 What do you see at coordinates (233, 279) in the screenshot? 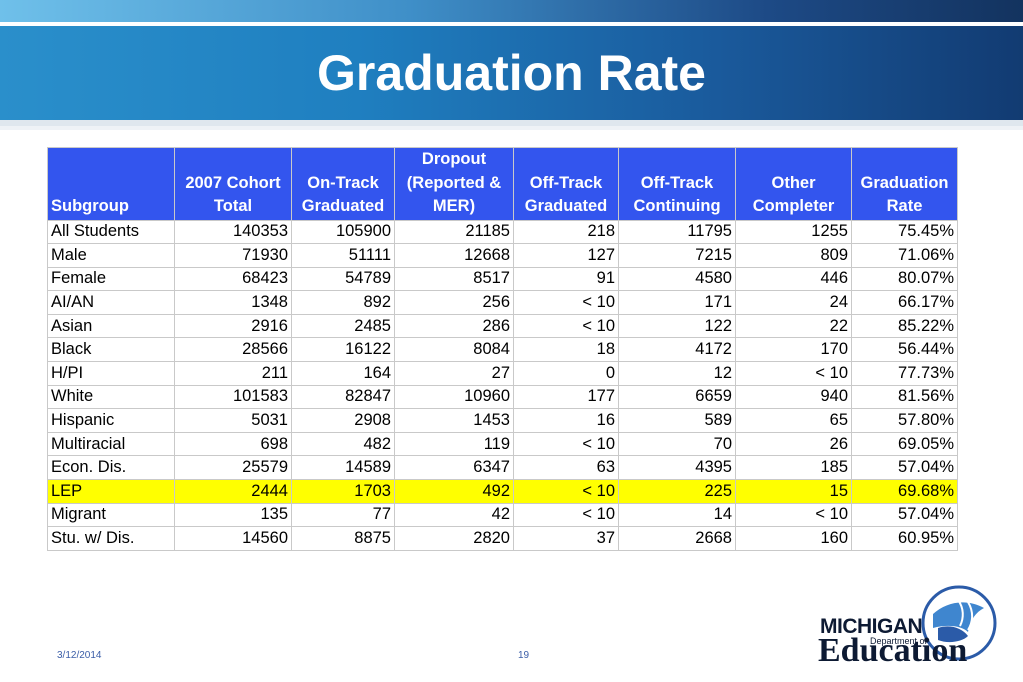
I see `value-cell: 68423` at bounding box center [233, 279].